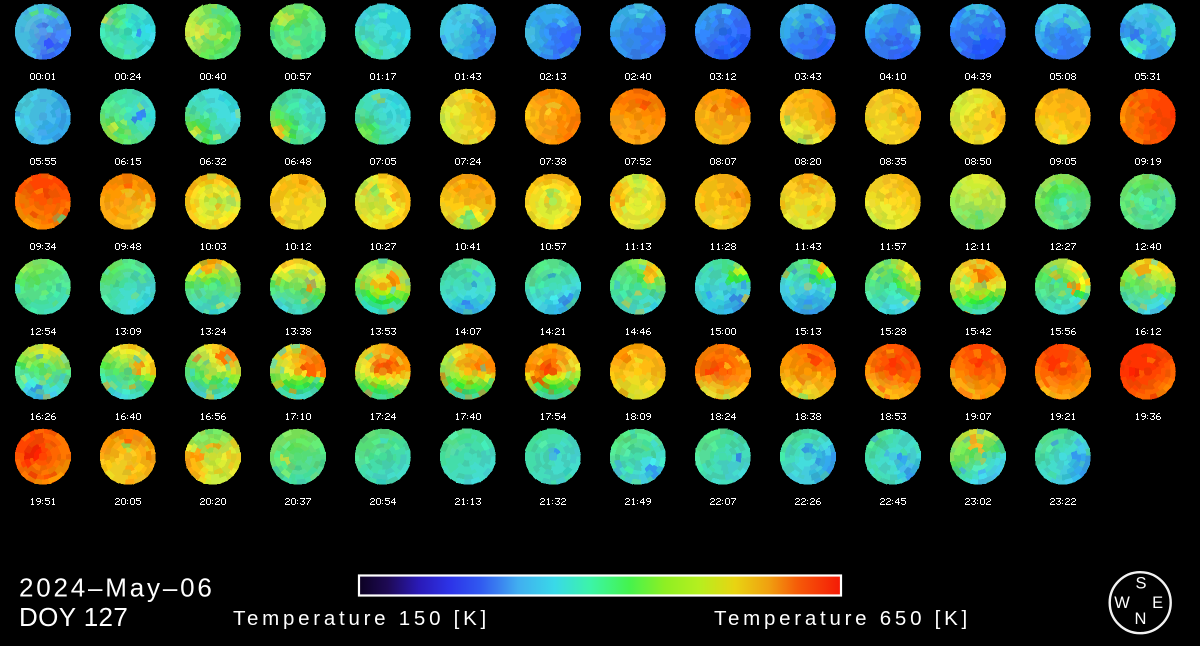 The height and width of the screenshot is (646, 1200). What do you see at coordinates (1122, 603) in the screenshot?
I see `svg-text: W` at bounding box center [1122, 603].